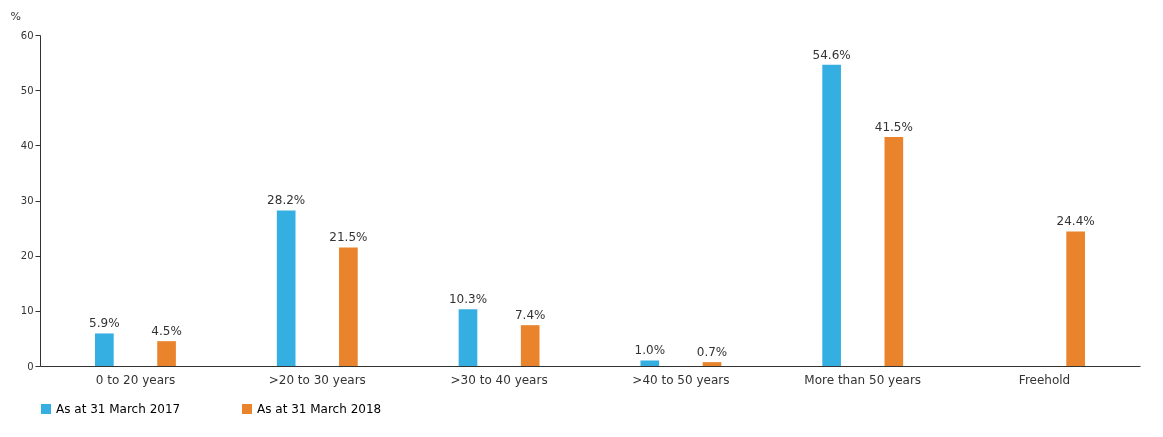  I want to click on y-tick-label: 10, so click(27, 311).